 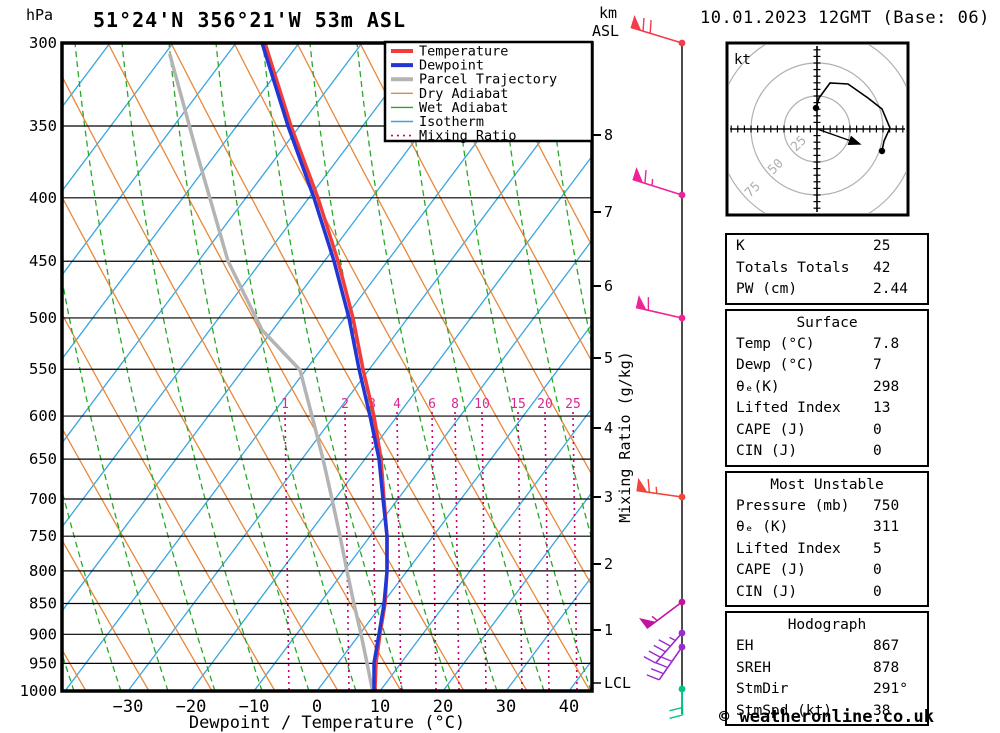 I want to click on stat-row: SREH 878, so click(x=827, y=669).